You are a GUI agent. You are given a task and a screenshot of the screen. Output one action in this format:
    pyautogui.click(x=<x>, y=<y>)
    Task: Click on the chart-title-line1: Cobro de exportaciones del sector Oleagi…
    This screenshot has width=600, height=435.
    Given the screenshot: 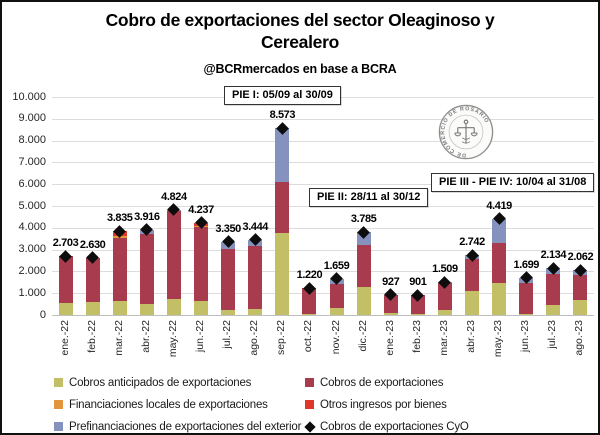 What is the action you would take?
    pyautogui.click(x=300, y=20)
    